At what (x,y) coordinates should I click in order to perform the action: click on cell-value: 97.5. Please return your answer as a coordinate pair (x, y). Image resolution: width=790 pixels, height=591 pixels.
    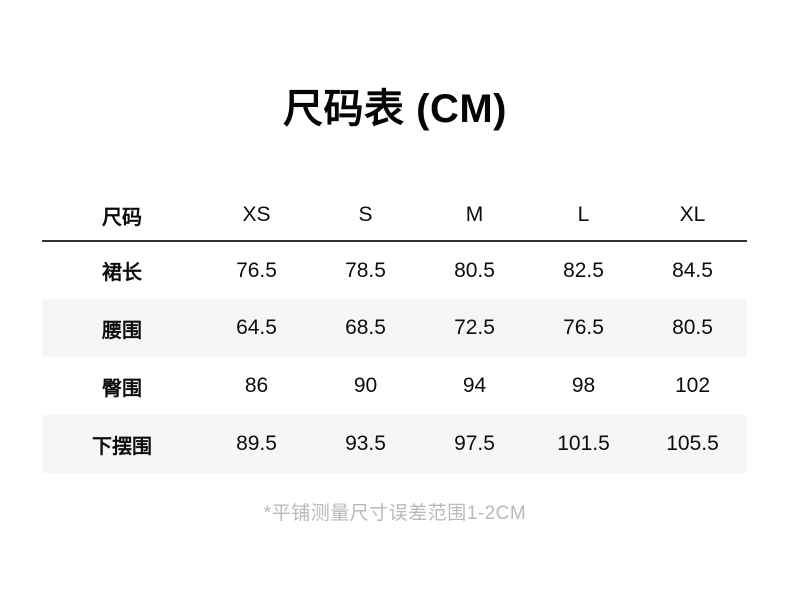
    Looking at the image, I should click on (474, 443).